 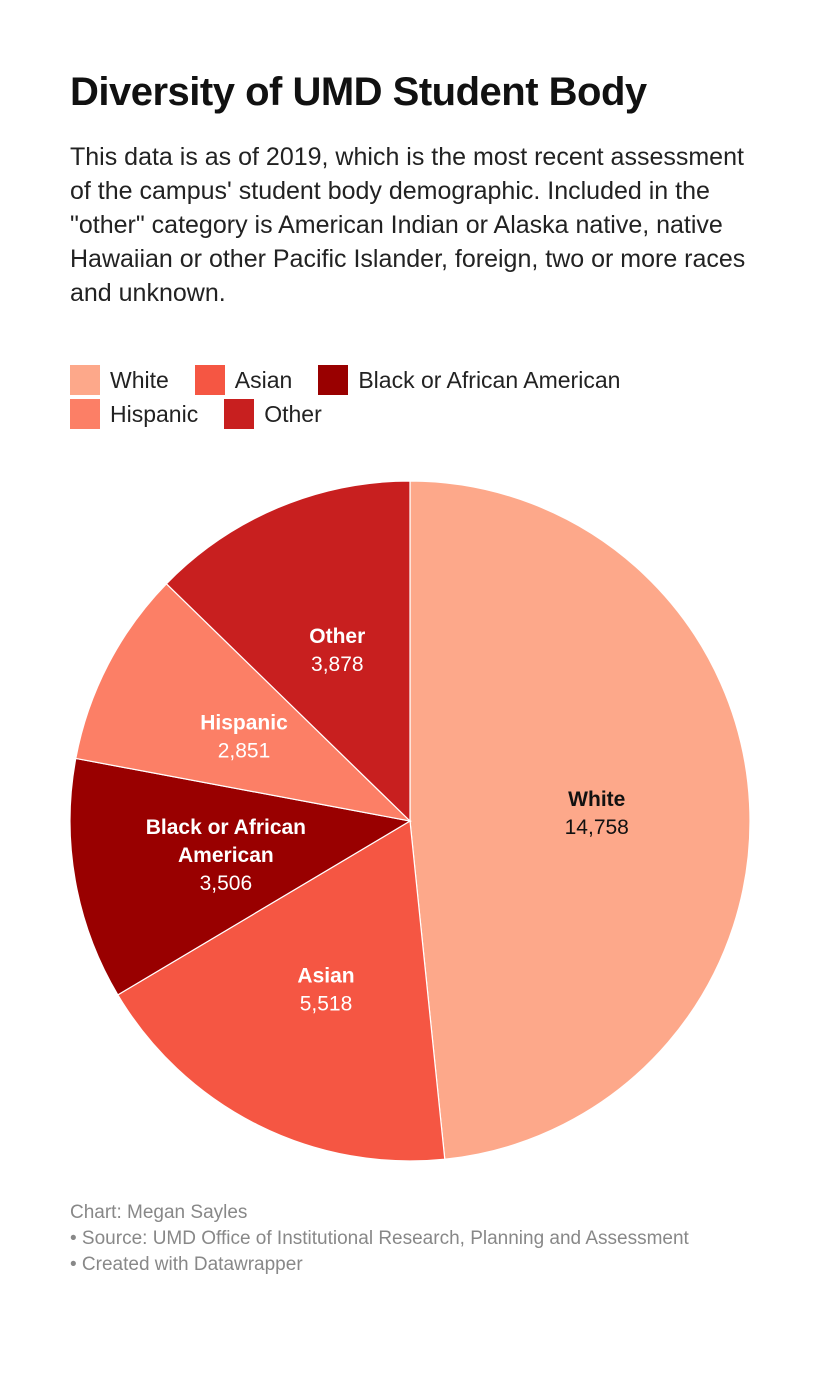 I want to click on legend-item-white: White, so click(x=119, y=380).